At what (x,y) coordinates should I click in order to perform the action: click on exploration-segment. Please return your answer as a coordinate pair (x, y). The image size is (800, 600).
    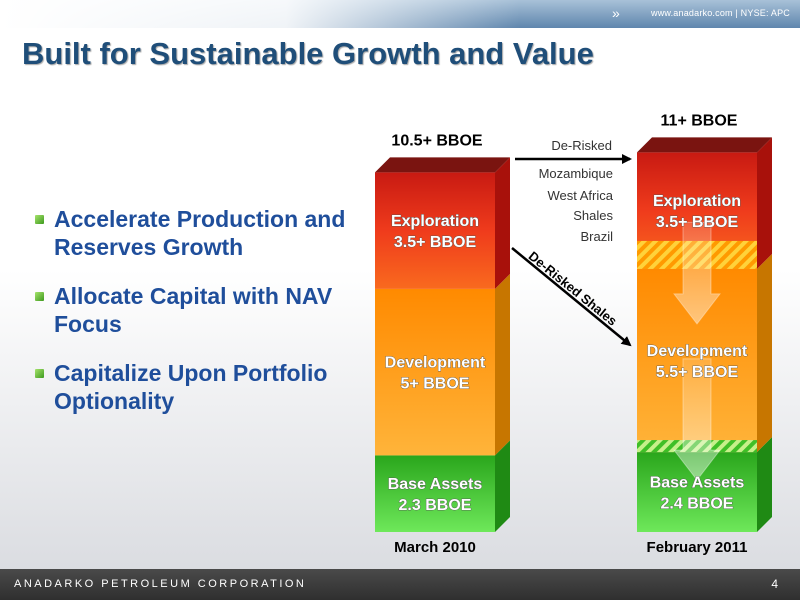
    Looking at the image, I should click on (435, 230).